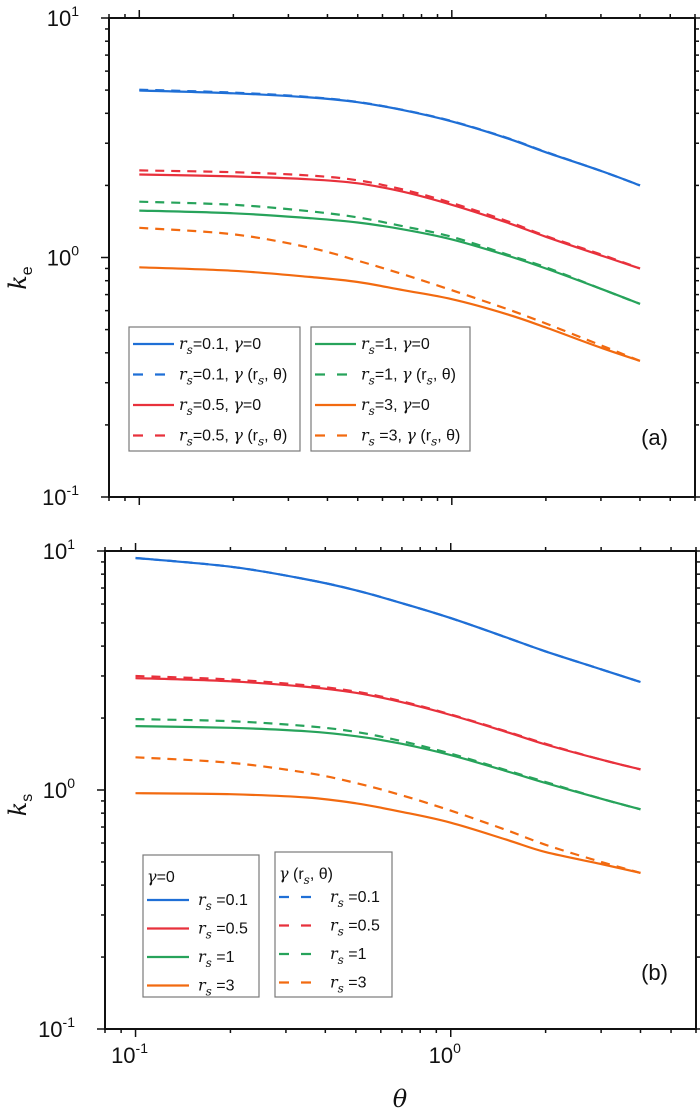 The image size is (700, 1115). I want to click on legend-label: rs=3, γ=0, so click(395, 406).